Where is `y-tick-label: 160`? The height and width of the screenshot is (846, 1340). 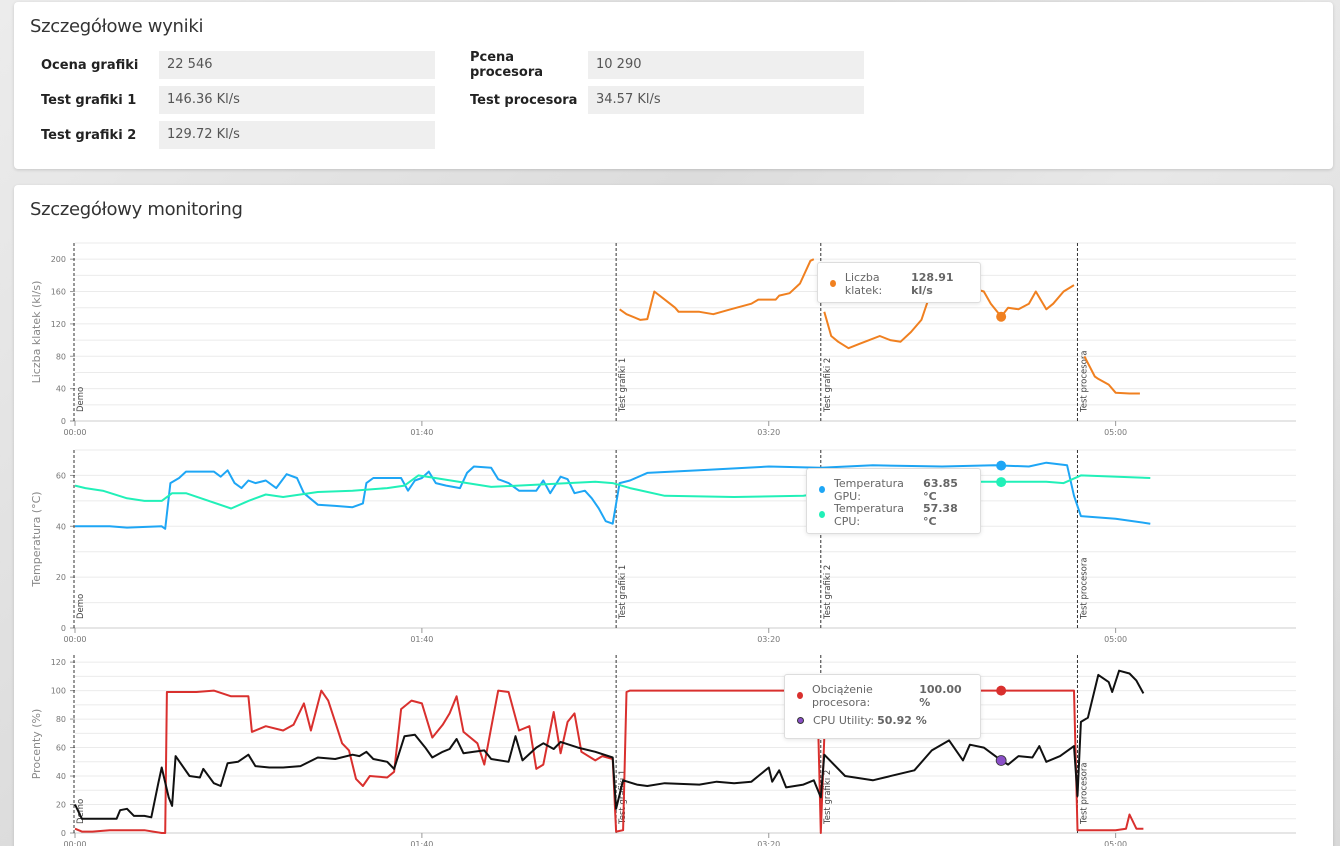 y-tick-label: 160 is located at coordinates (58, 292).